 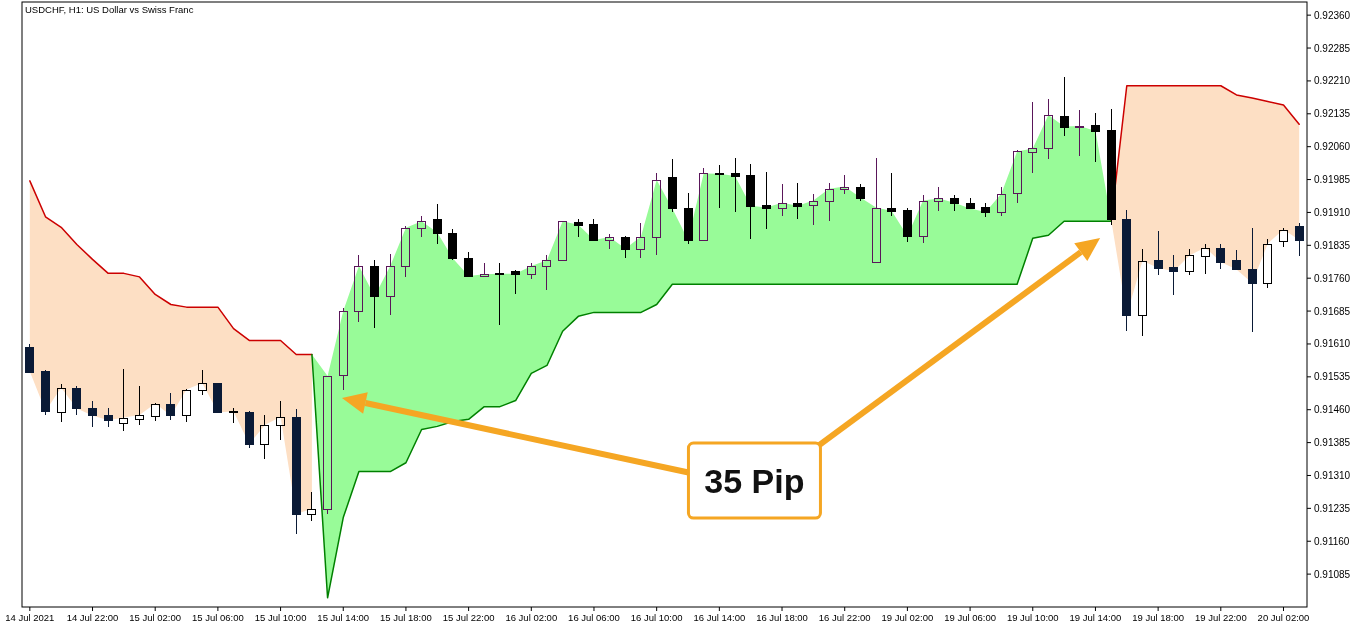 I want to click on y-tick-label: 0.91985, so click(x=1332, y=180).